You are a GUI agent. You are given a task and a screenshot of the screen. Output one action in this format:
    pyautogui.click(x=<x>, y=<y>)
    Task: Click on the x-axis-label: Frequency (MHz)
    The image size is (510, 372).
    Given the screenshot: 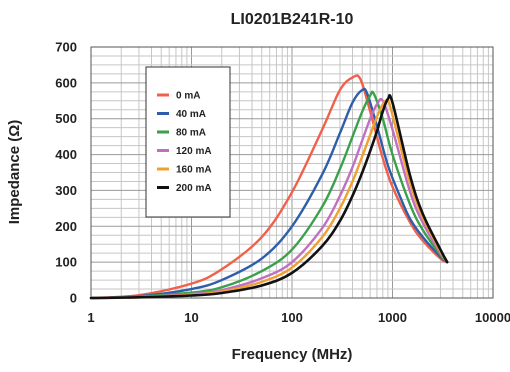 What is the action you would take?
    pyautogui.click(x=292, y=354)
    